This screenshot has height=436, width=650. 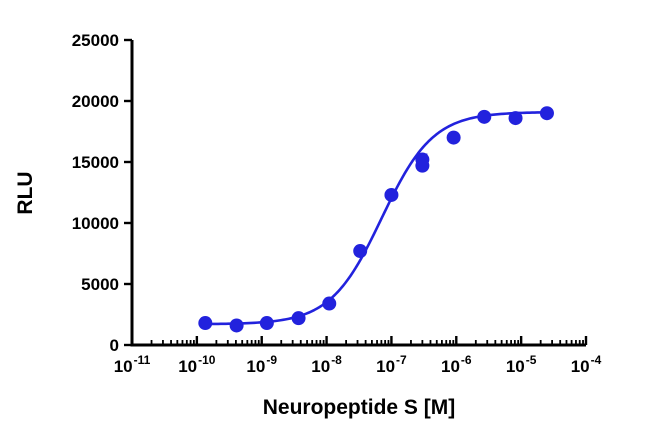 I want to click on x-tick-label: 10⁻⁴, so click(x=586, y=364).